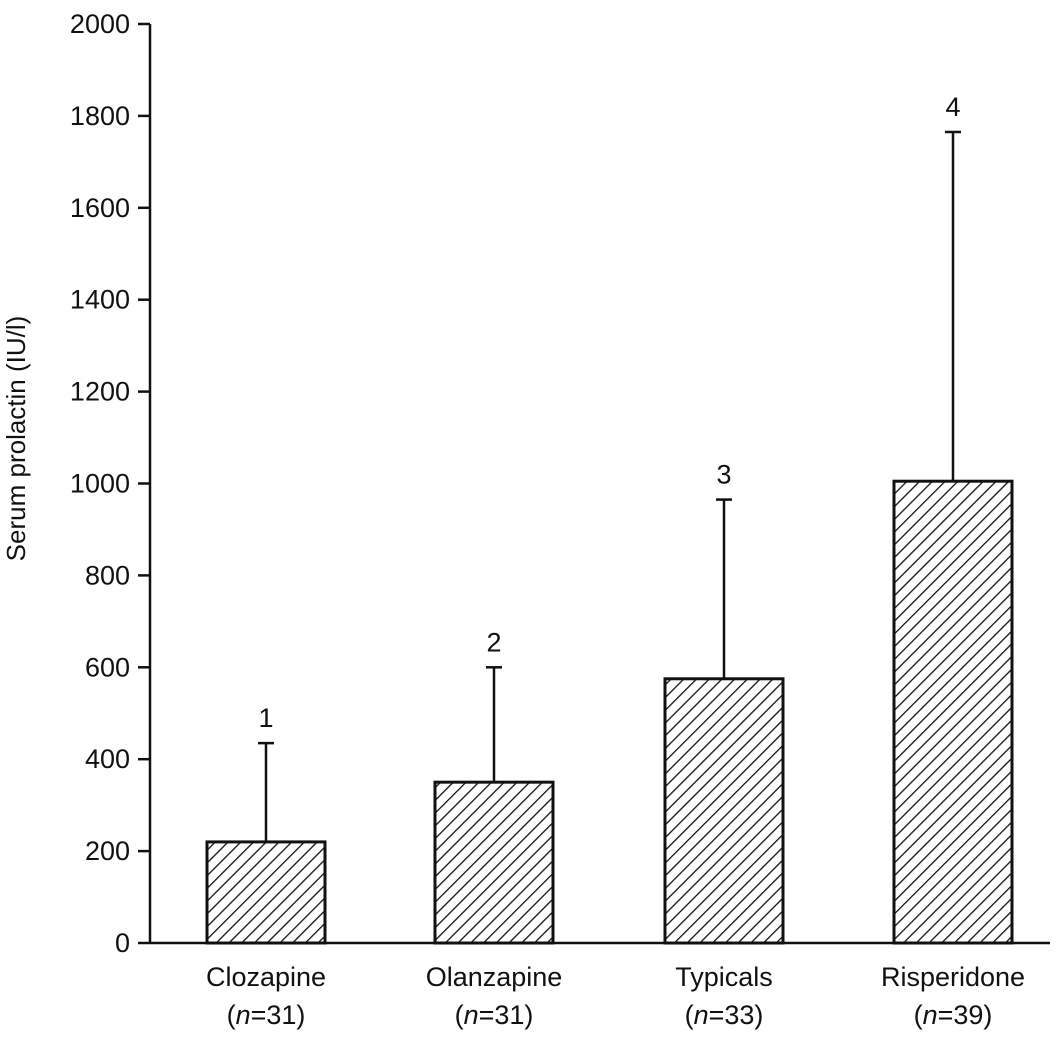 This screenshot has height=1039, width=1057. What do you see at coordinates (266, 977) in the screenshot?
I see `category-label: Clozapine` at bounding box center [266, 977].